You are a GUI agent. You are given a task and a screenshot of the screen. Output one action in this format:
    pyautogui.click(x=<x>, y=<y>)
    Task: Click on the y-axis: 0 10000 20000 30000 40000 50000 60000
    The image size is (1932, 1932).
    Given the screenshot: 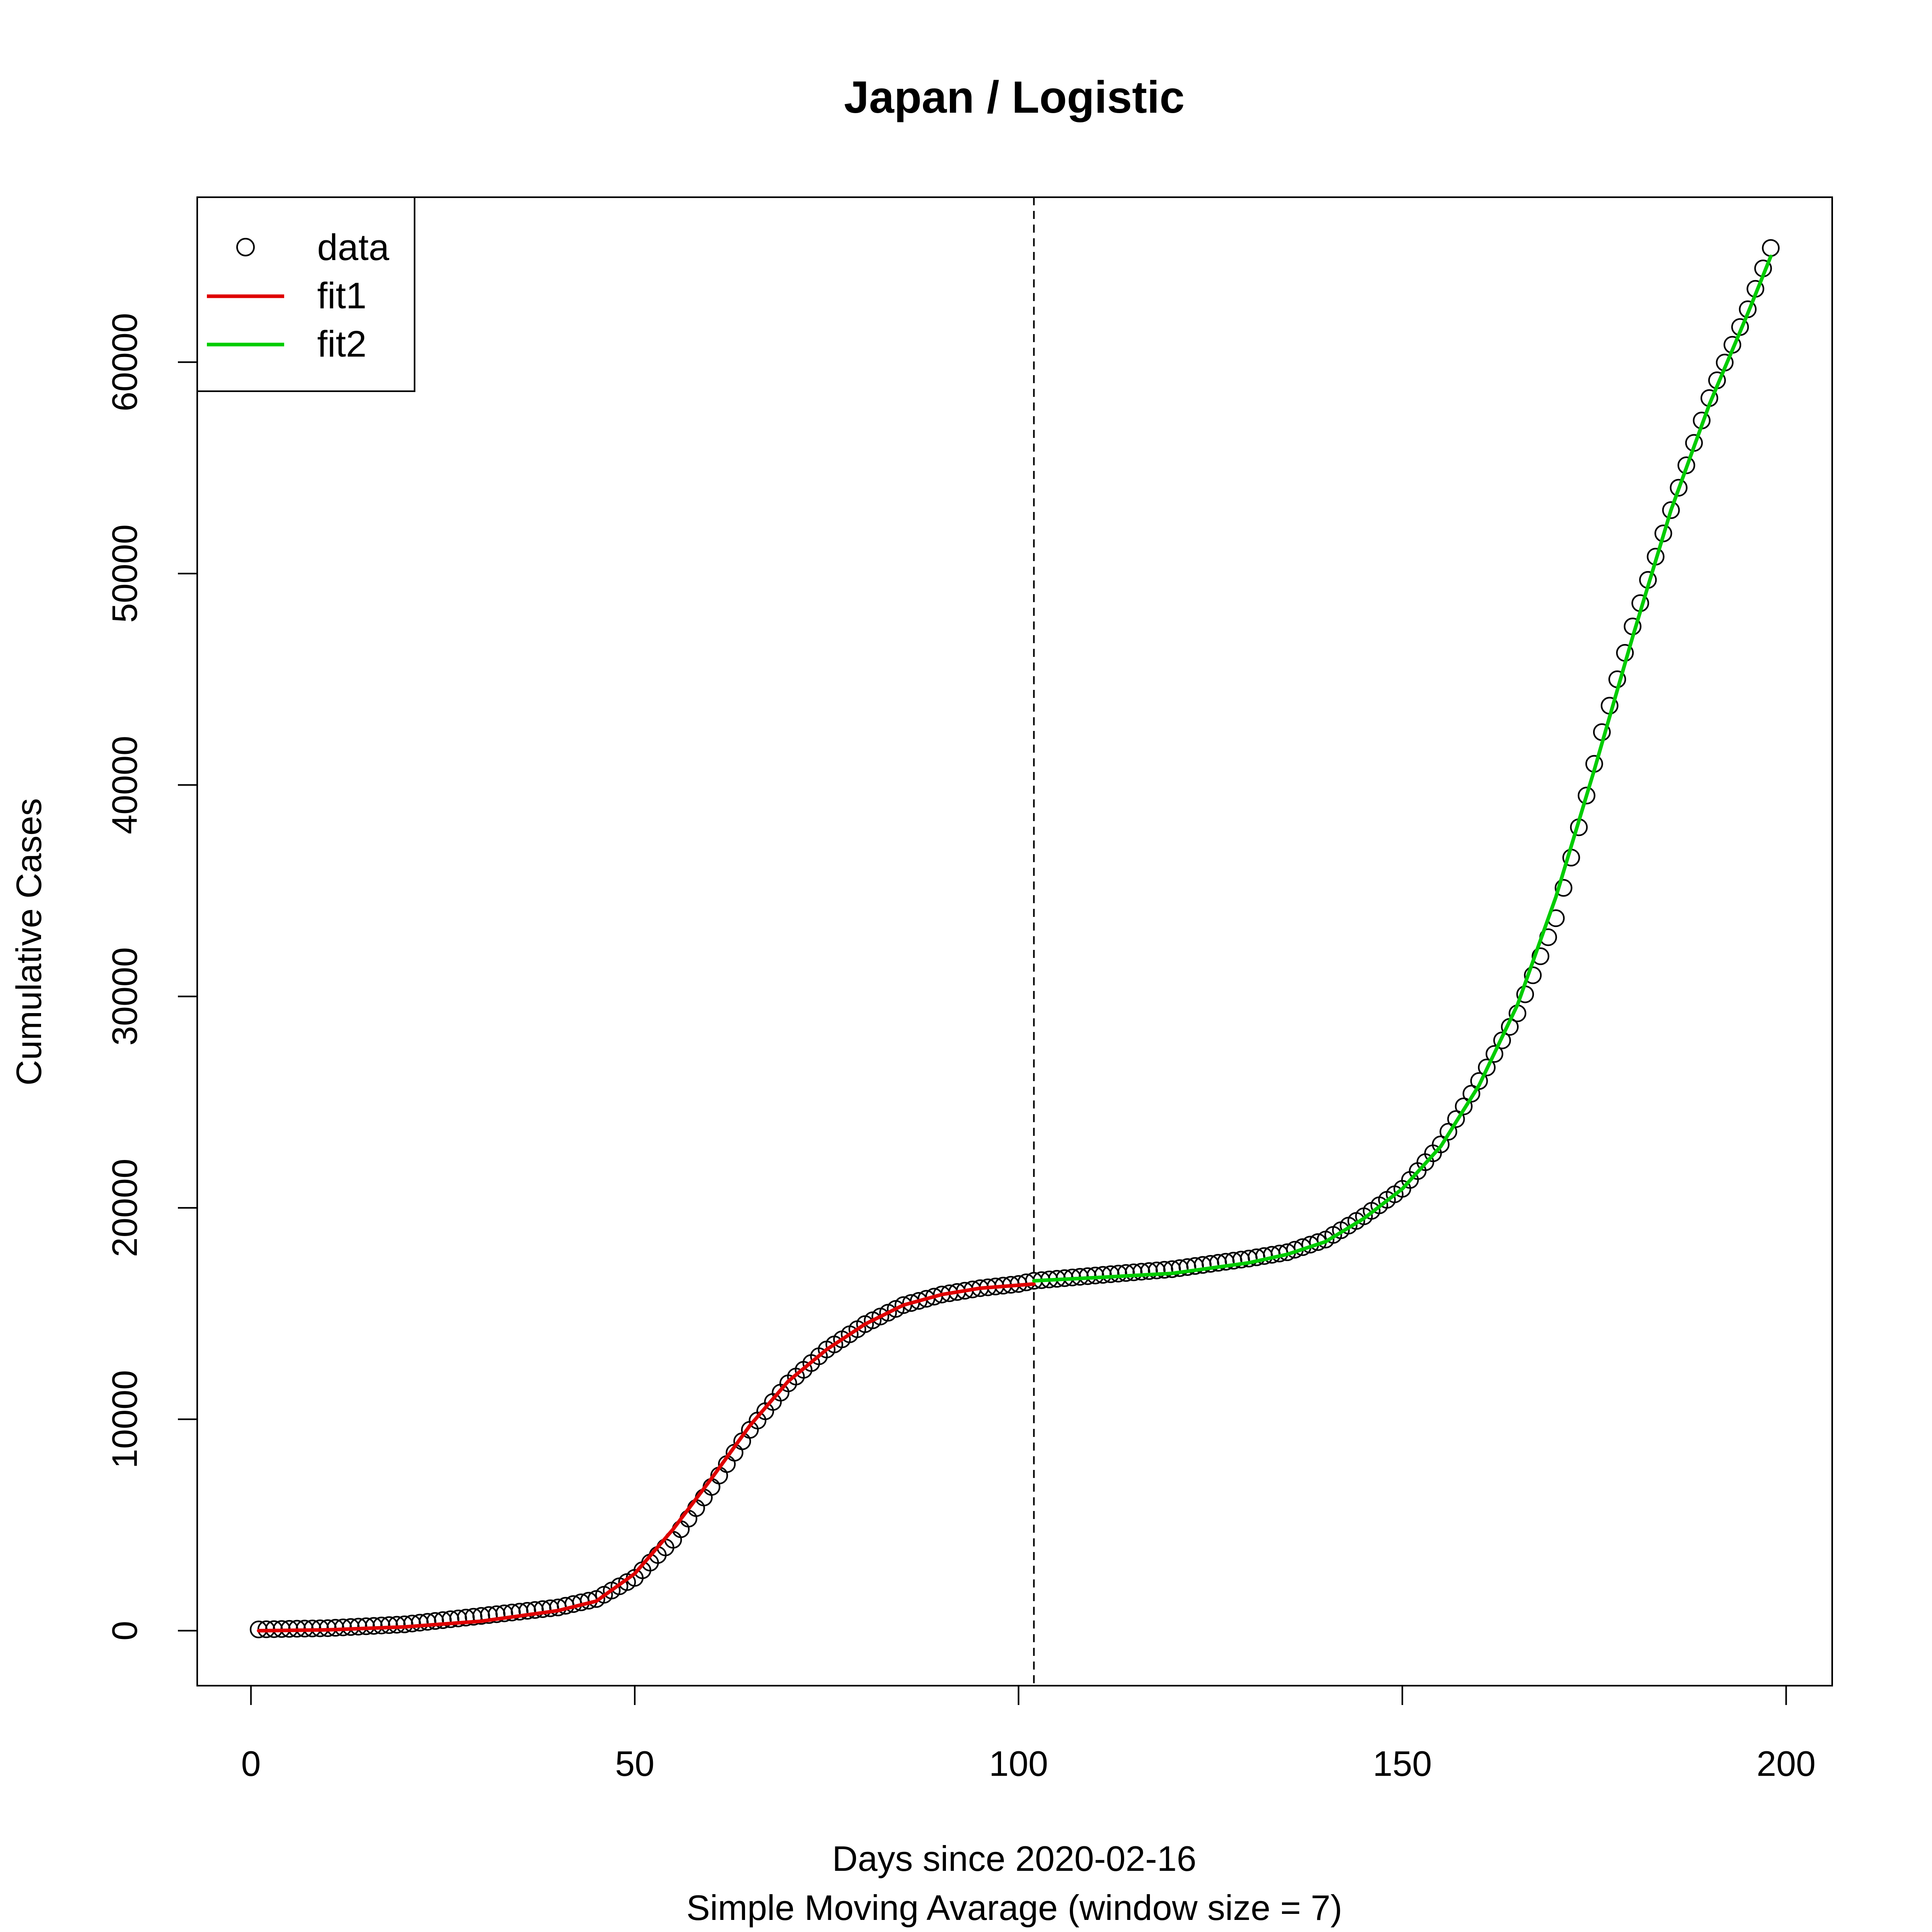 What is the action you would take?
    pyautogui.click(x=151, y=977)
    